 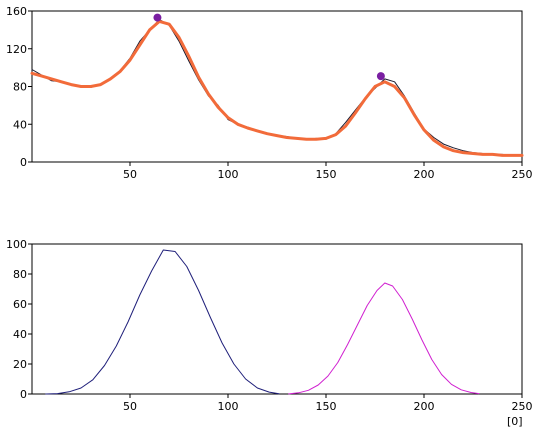 I want to click on bottom-x-axis-label: [0], so click(x=515, y=421).